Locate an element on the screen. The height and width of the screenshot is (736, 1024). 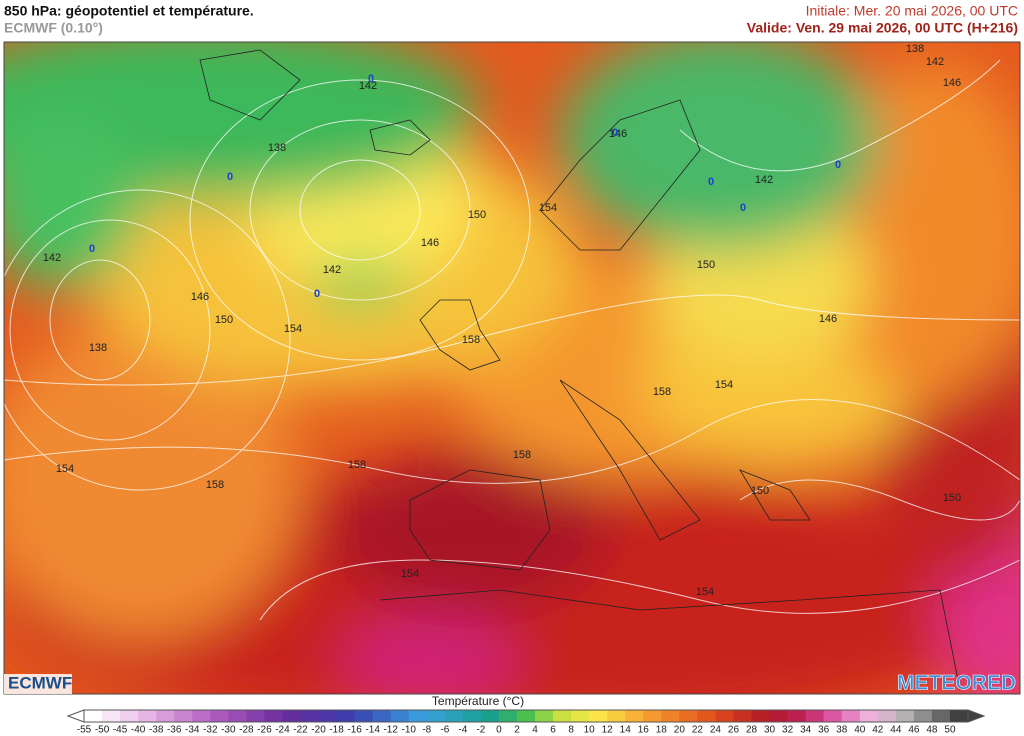
colorbar-tick-label: -36 is located at coordinates (174, 730).